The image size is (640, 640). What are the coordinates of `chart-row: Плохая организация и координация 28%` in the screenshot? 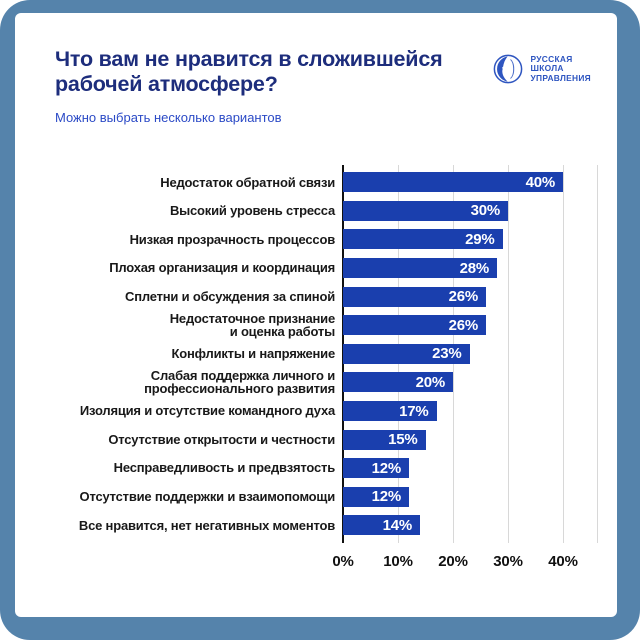 It's located at (308, 268).